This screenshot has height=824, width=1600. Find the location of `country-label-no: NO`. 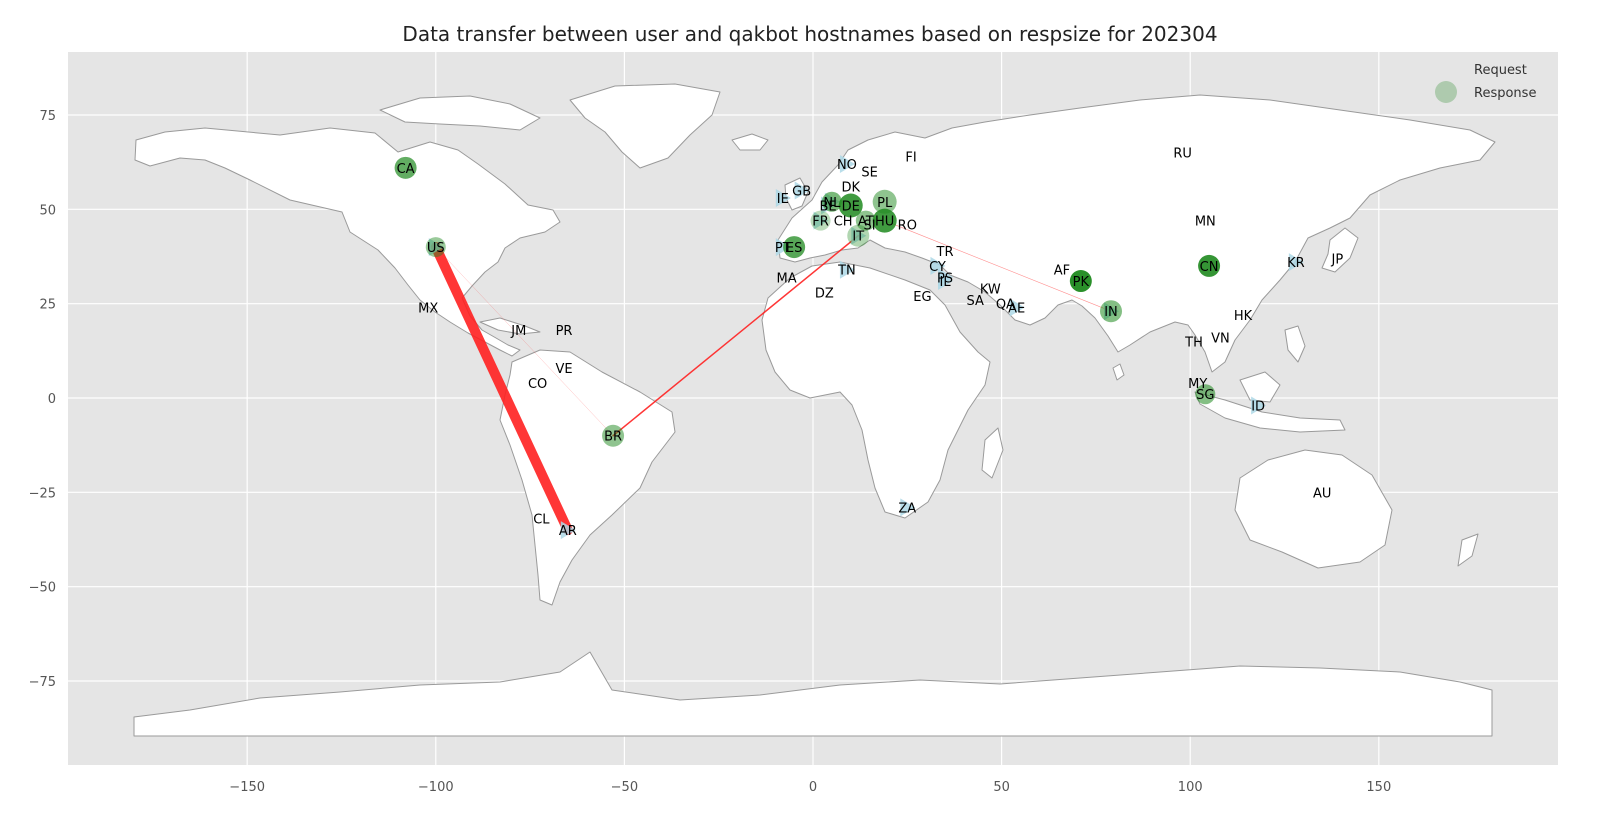

country-label-no: NO is located at coordinates (847, 165).